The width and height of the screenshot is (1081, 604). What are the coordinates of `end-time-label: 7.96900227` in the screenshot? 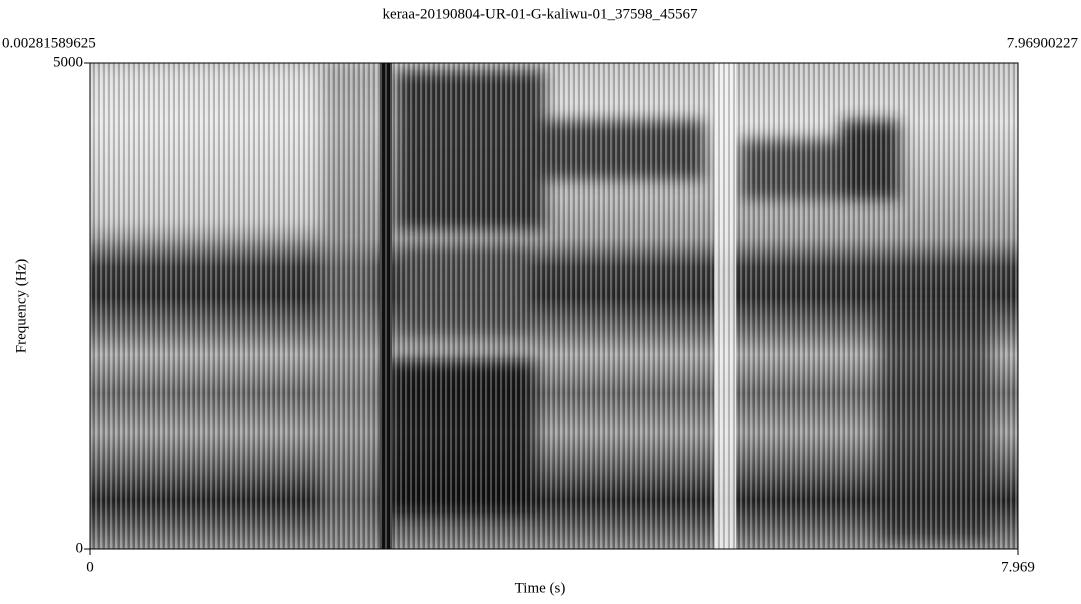 It's located at (1043, 43).